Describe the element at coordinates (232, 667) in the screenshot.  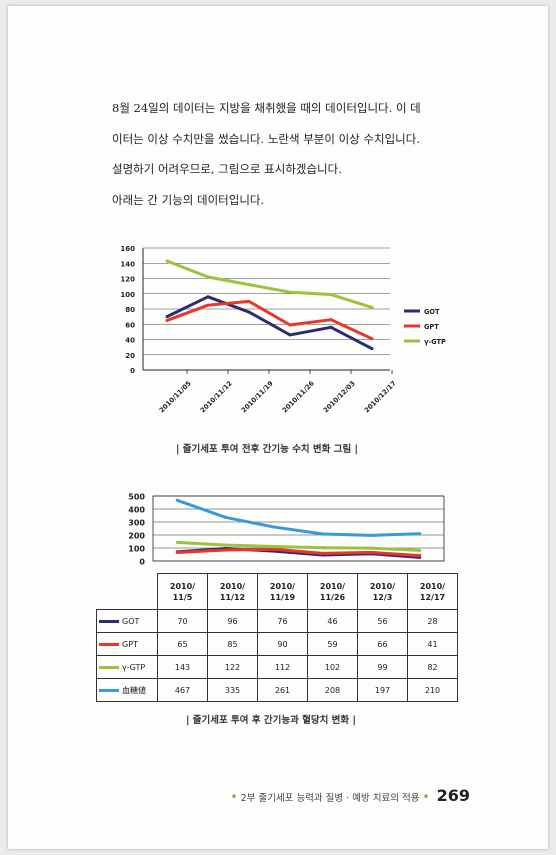
I see `table-cell: 122` at that location.